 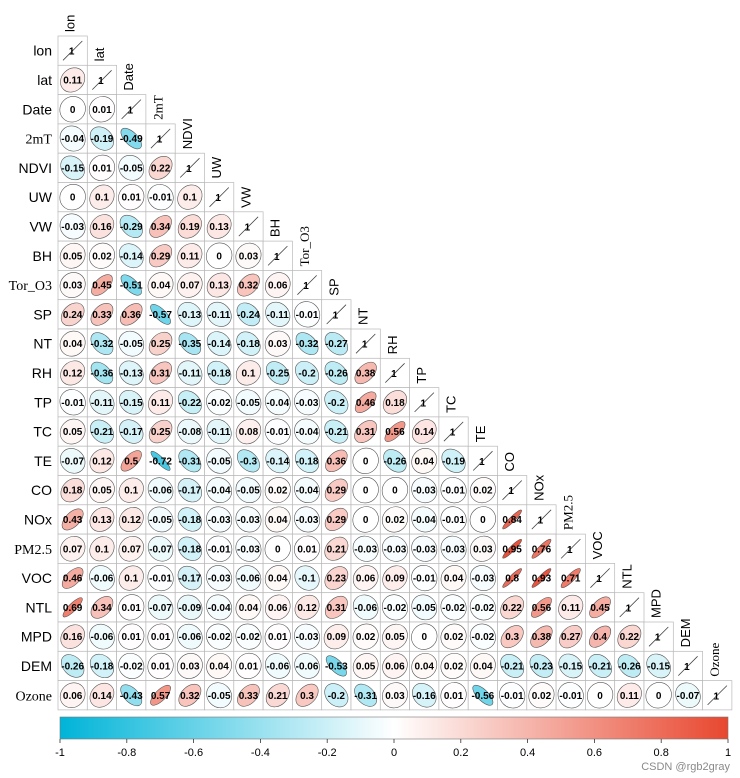 I want to click on value-label-5-3: -0.01, so click(x=160, y=198).